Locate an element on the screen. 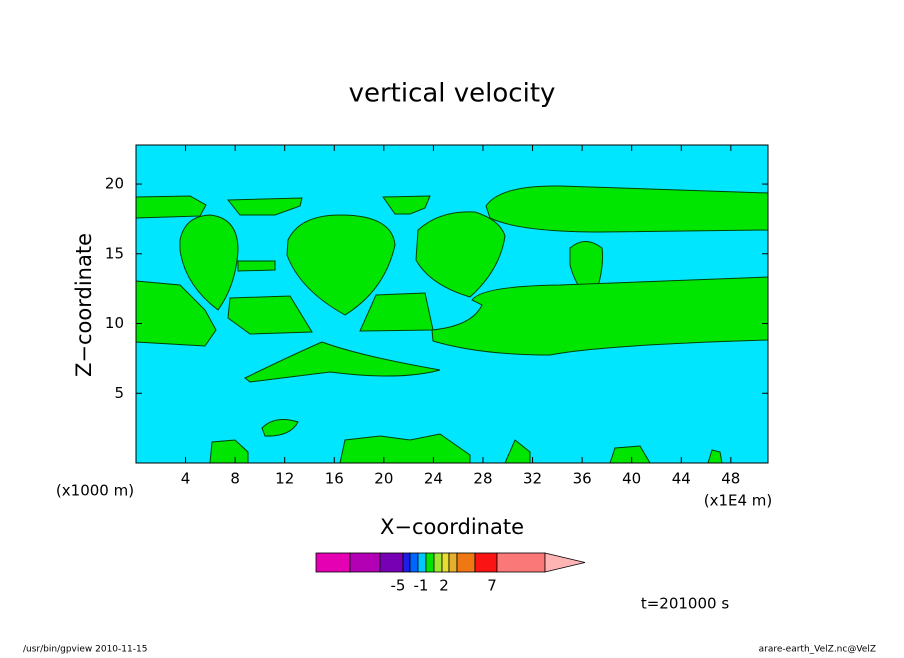  y-tick-label: 5 is located at coordinates (119, 393).